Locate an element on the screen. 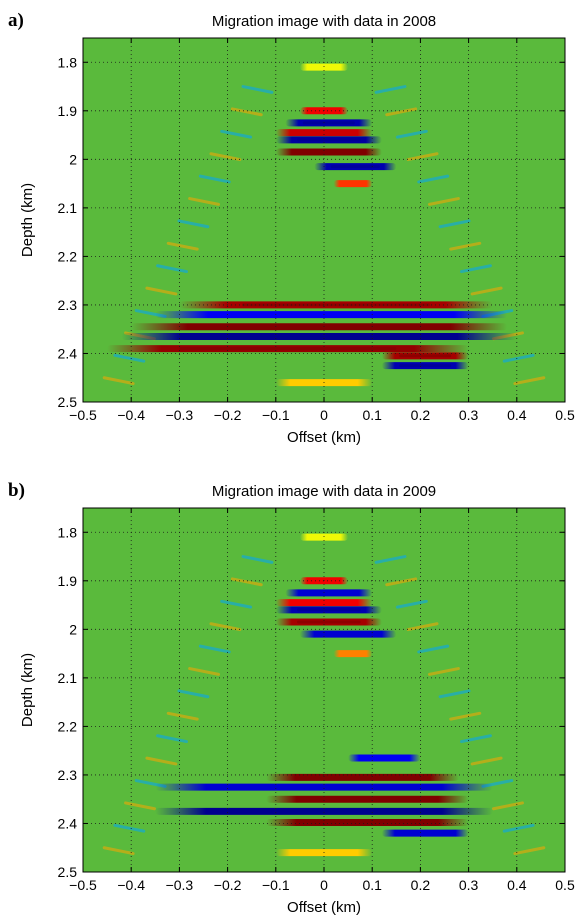 This screenshot has width=581, height=919. x-tick-label: 0.3 is located at coordinates (469, 415).